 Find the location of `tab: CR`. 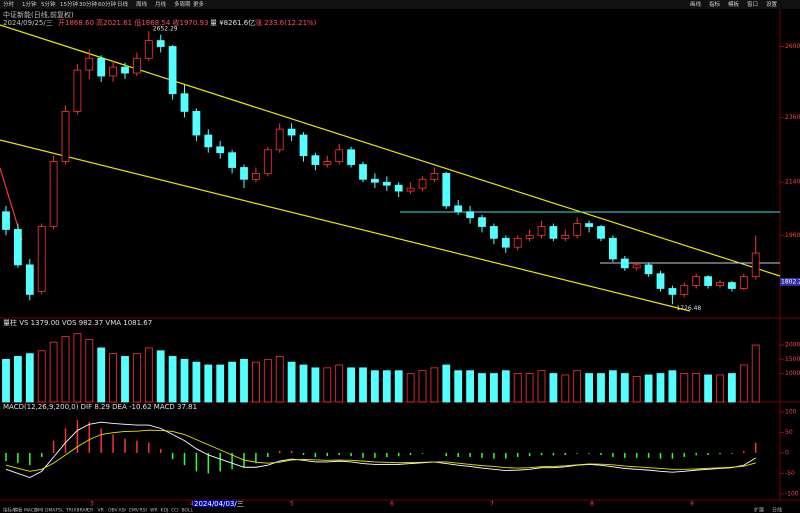

tab: CR is located at coordinates (90, 510).